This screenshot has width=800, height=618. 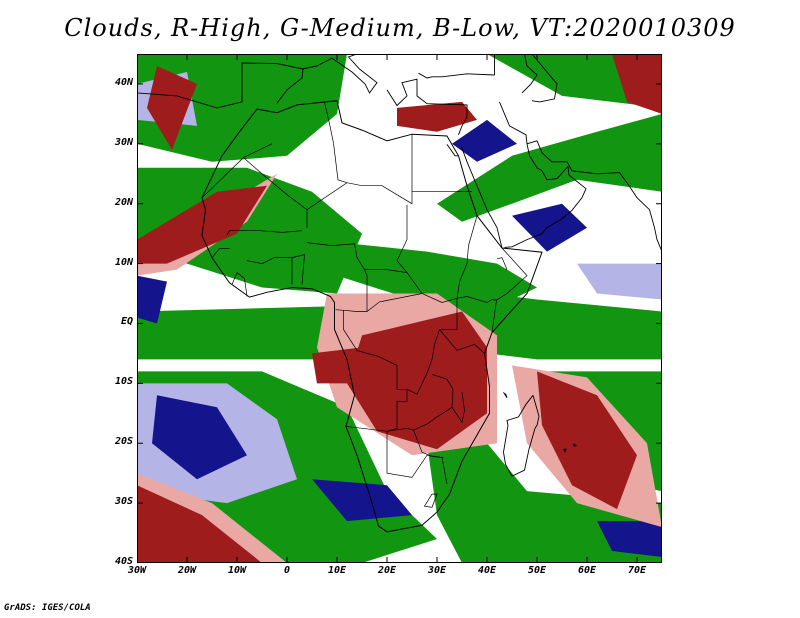 I want to click on lon-tick-label: 0, so click(x=287, y=570).